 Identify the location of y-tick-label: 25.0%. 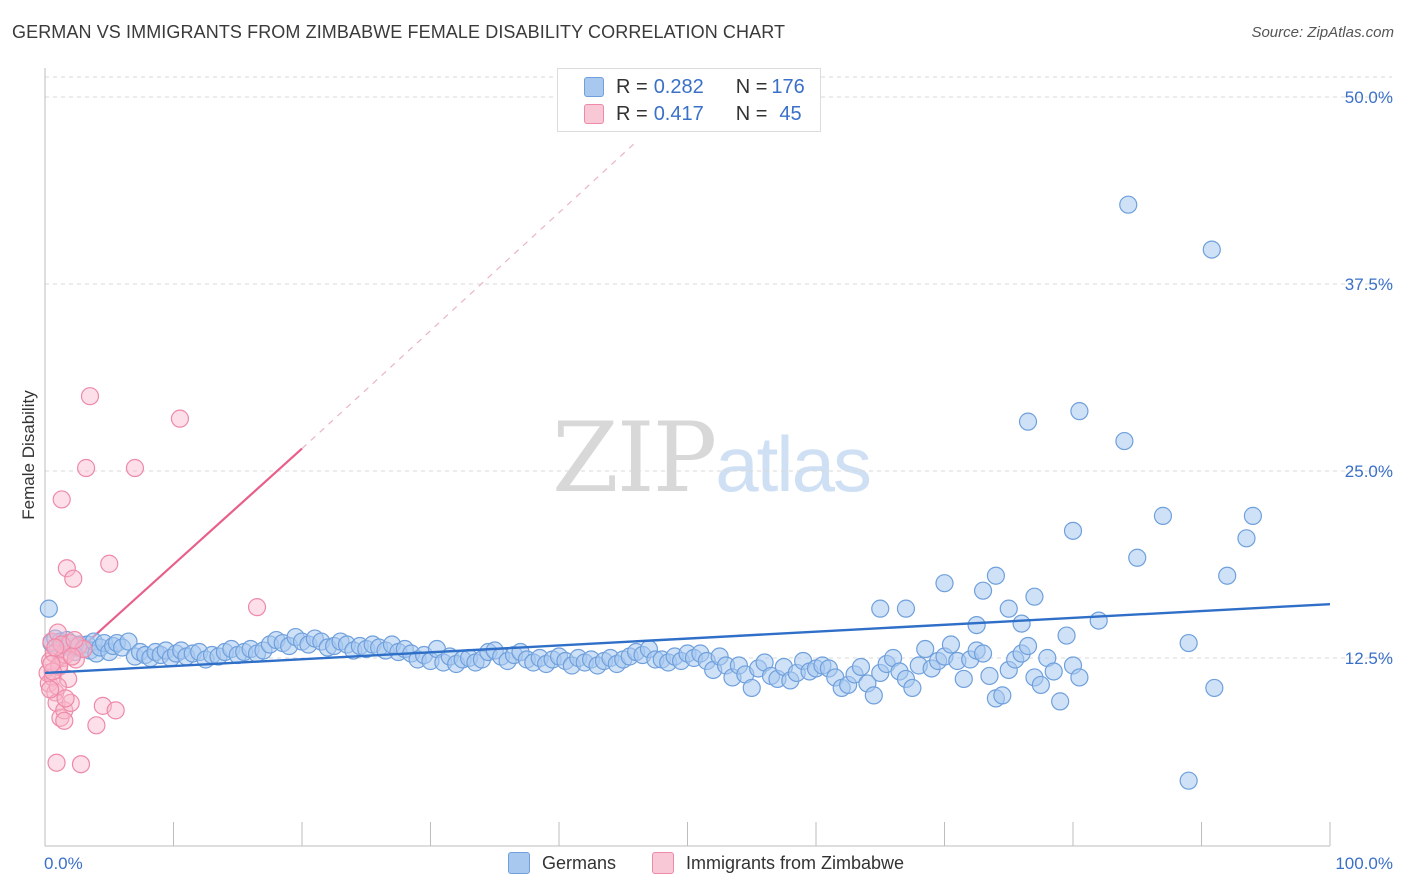
(1369, 471).